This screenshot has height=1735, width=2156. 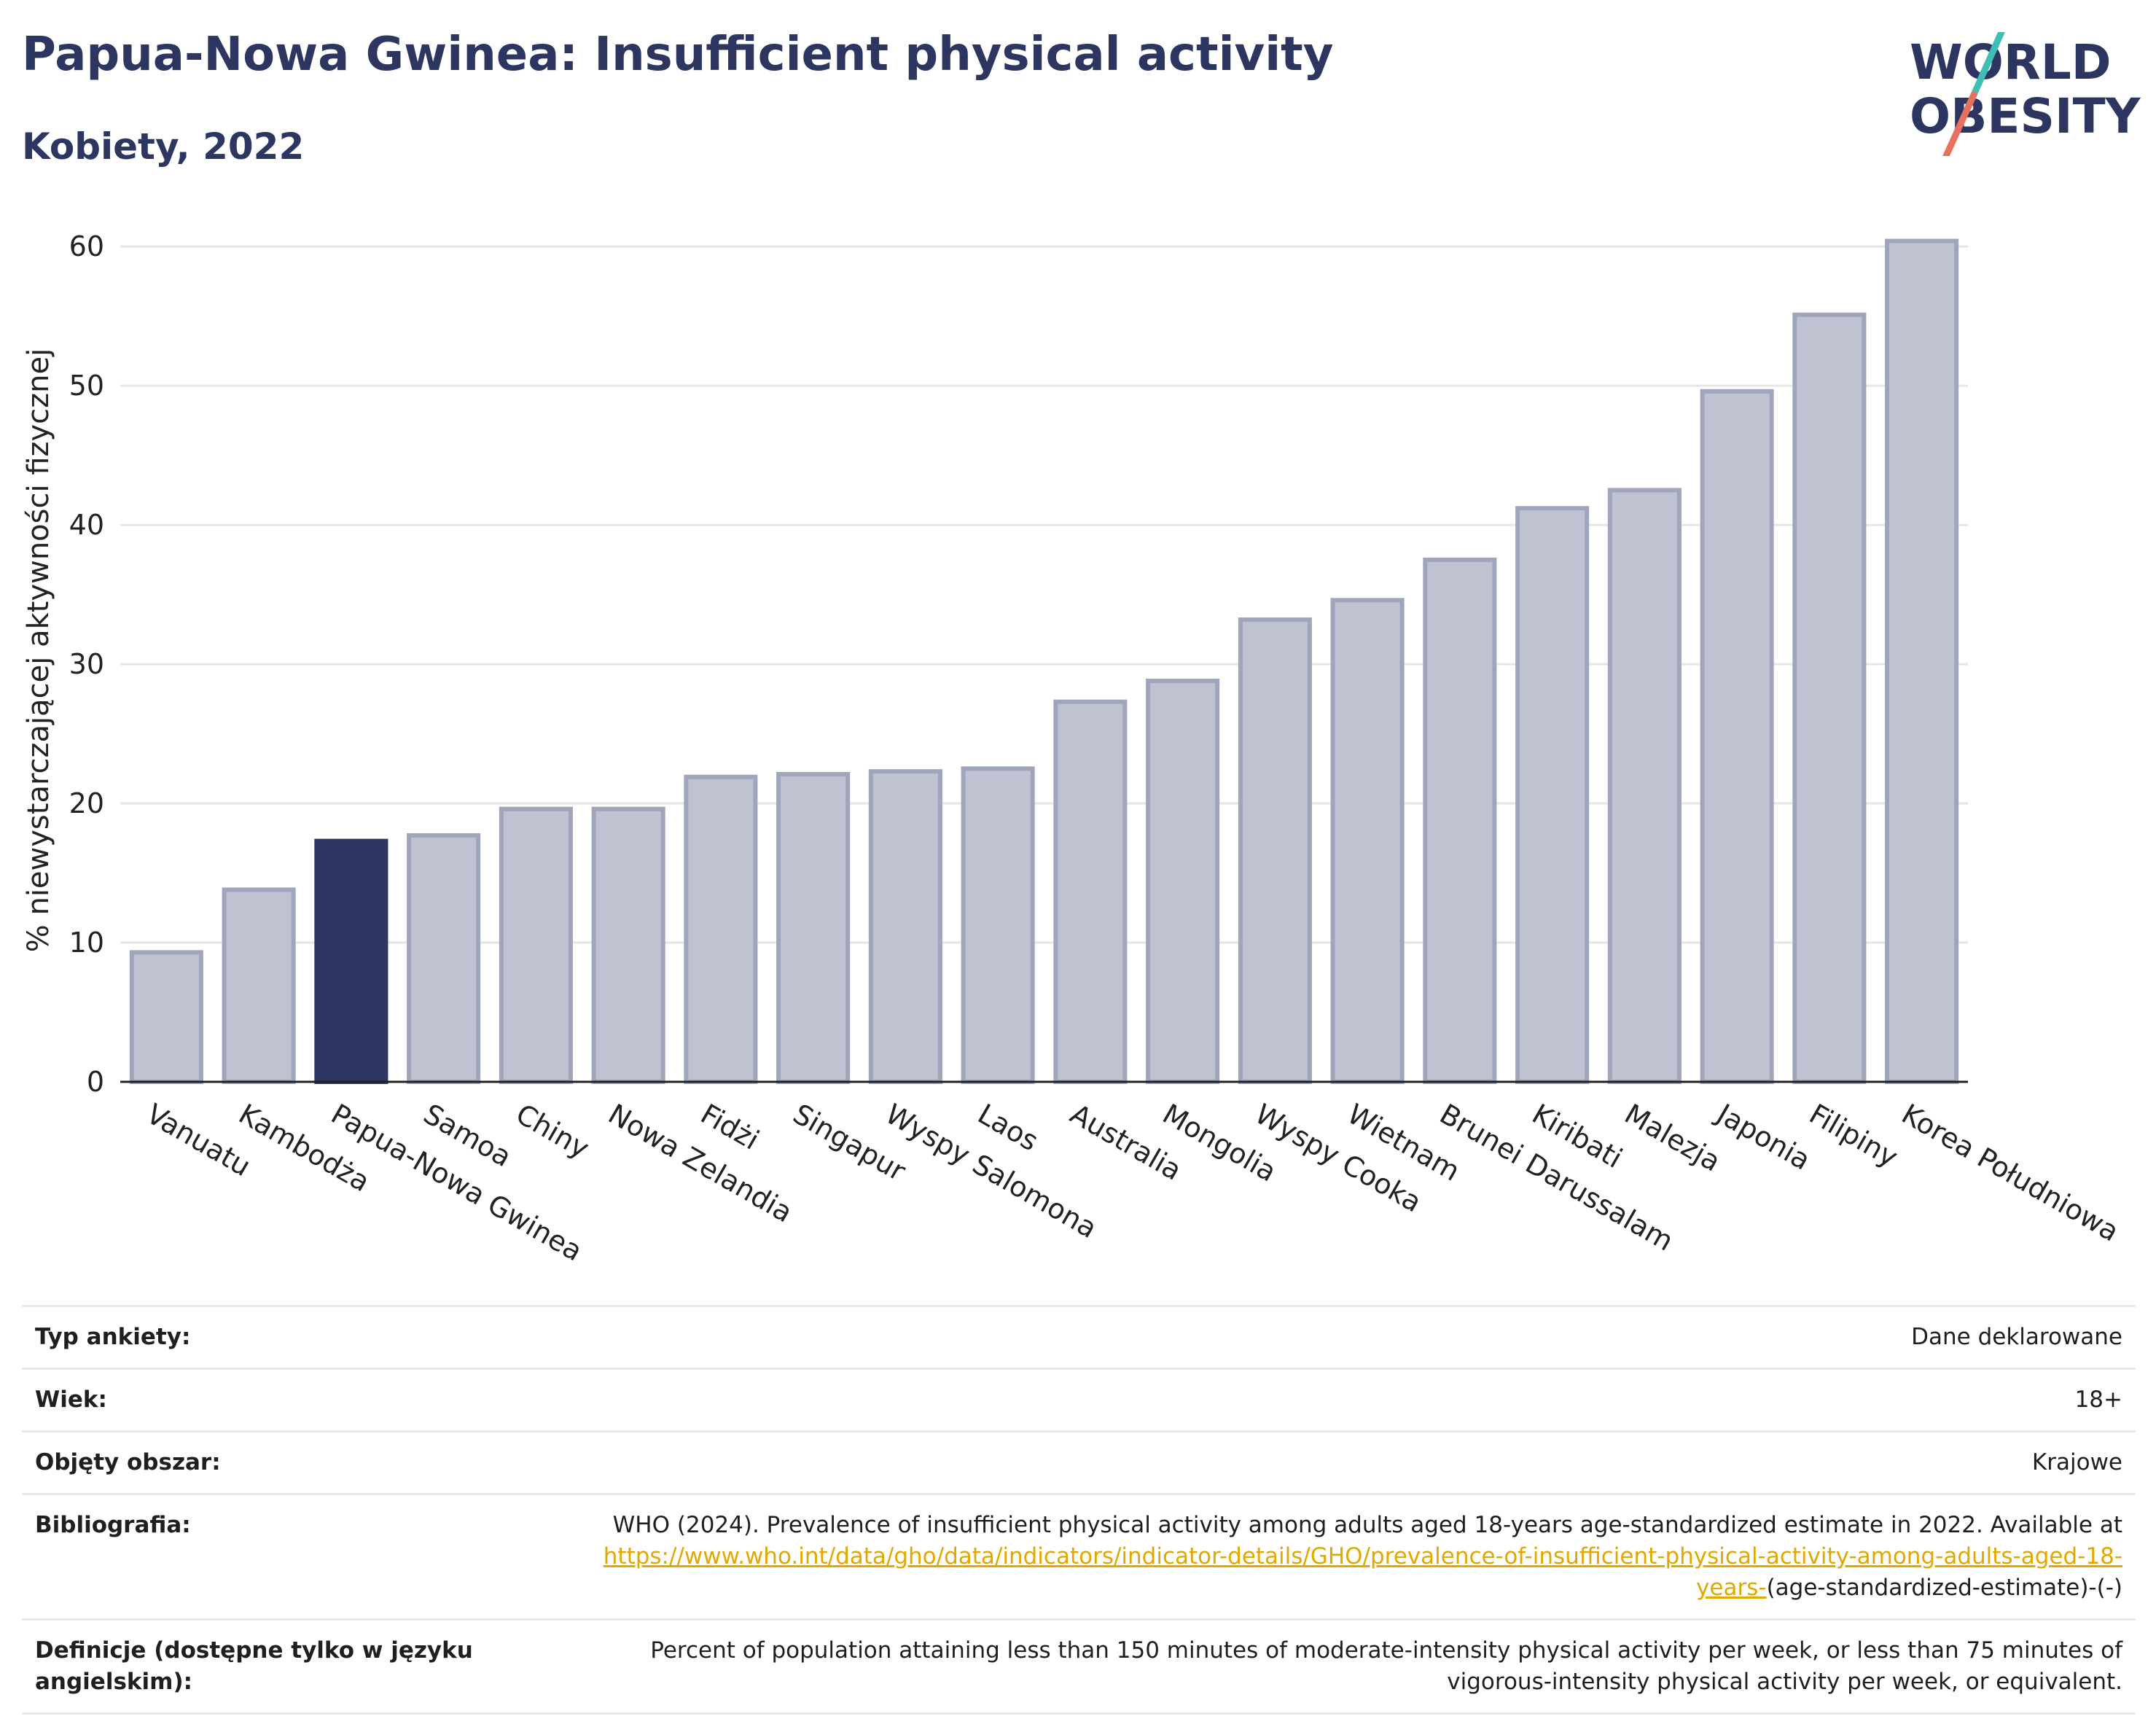 I want to click on y-tick-label: 60, so click(x=86, y=246).